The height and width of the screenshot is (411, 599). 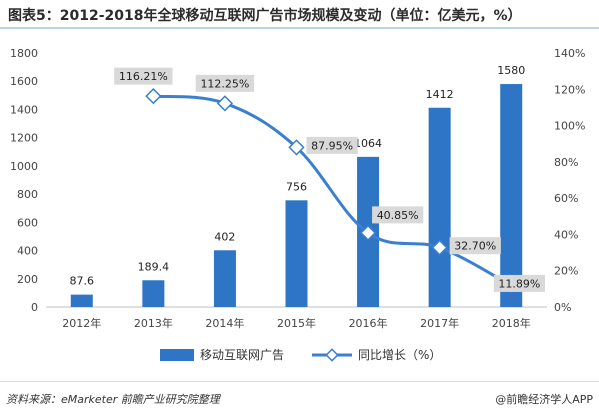 What do you see at coordinates (299, 28) in the screenshot?
I see `title-divider` at bounding box center [299, 28].